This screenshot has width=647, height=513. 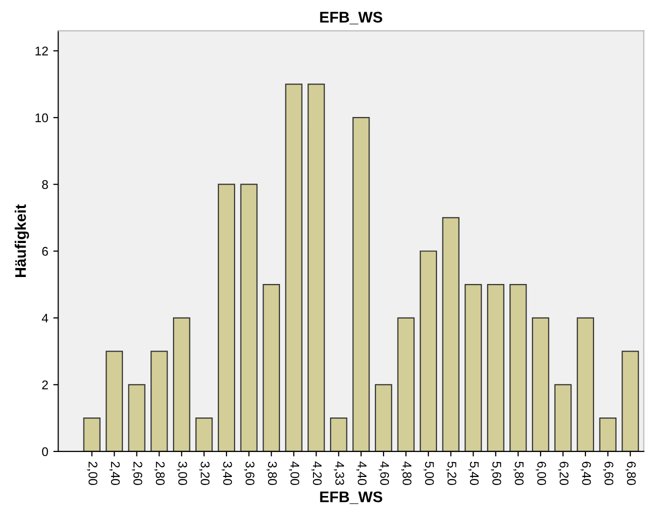 I want to click on y-tick-label: 4, so click(x=45, y=318).